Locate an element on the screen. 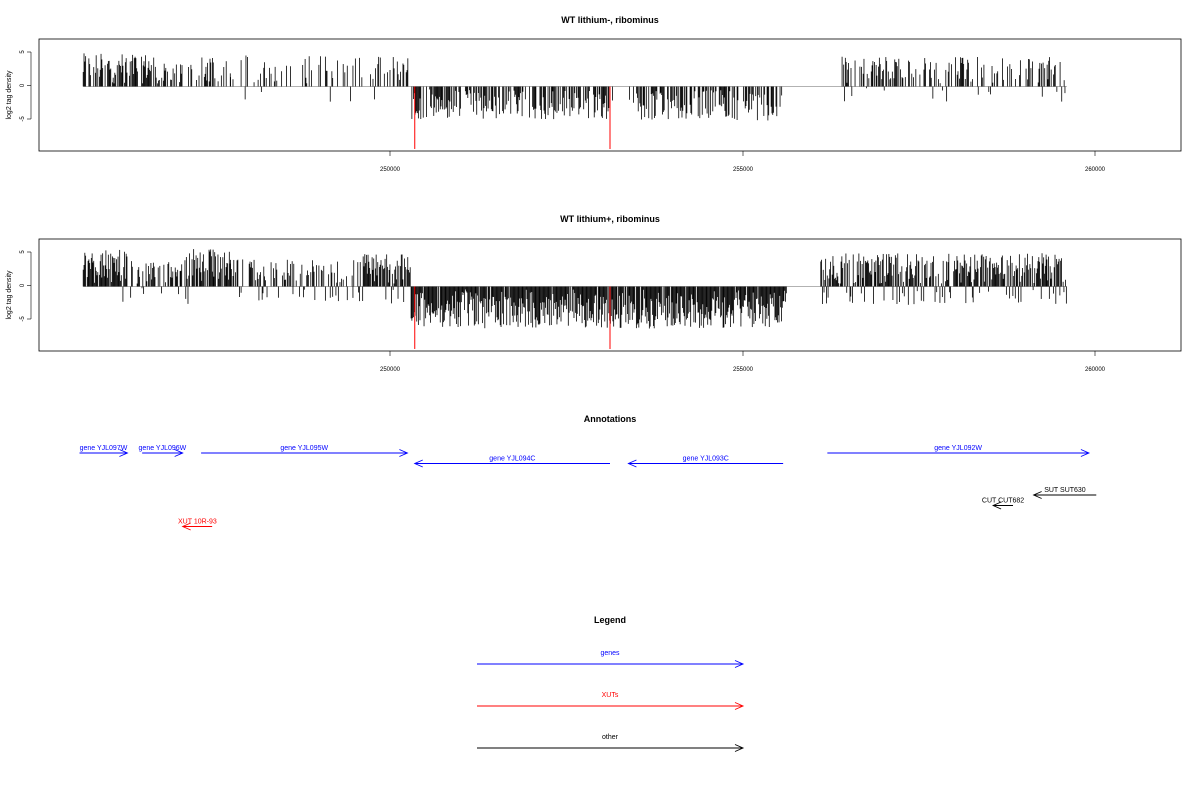 This screenshot has height=800, width=1200. feature-label: gene YJL095W is located at coordinates (304, 448).